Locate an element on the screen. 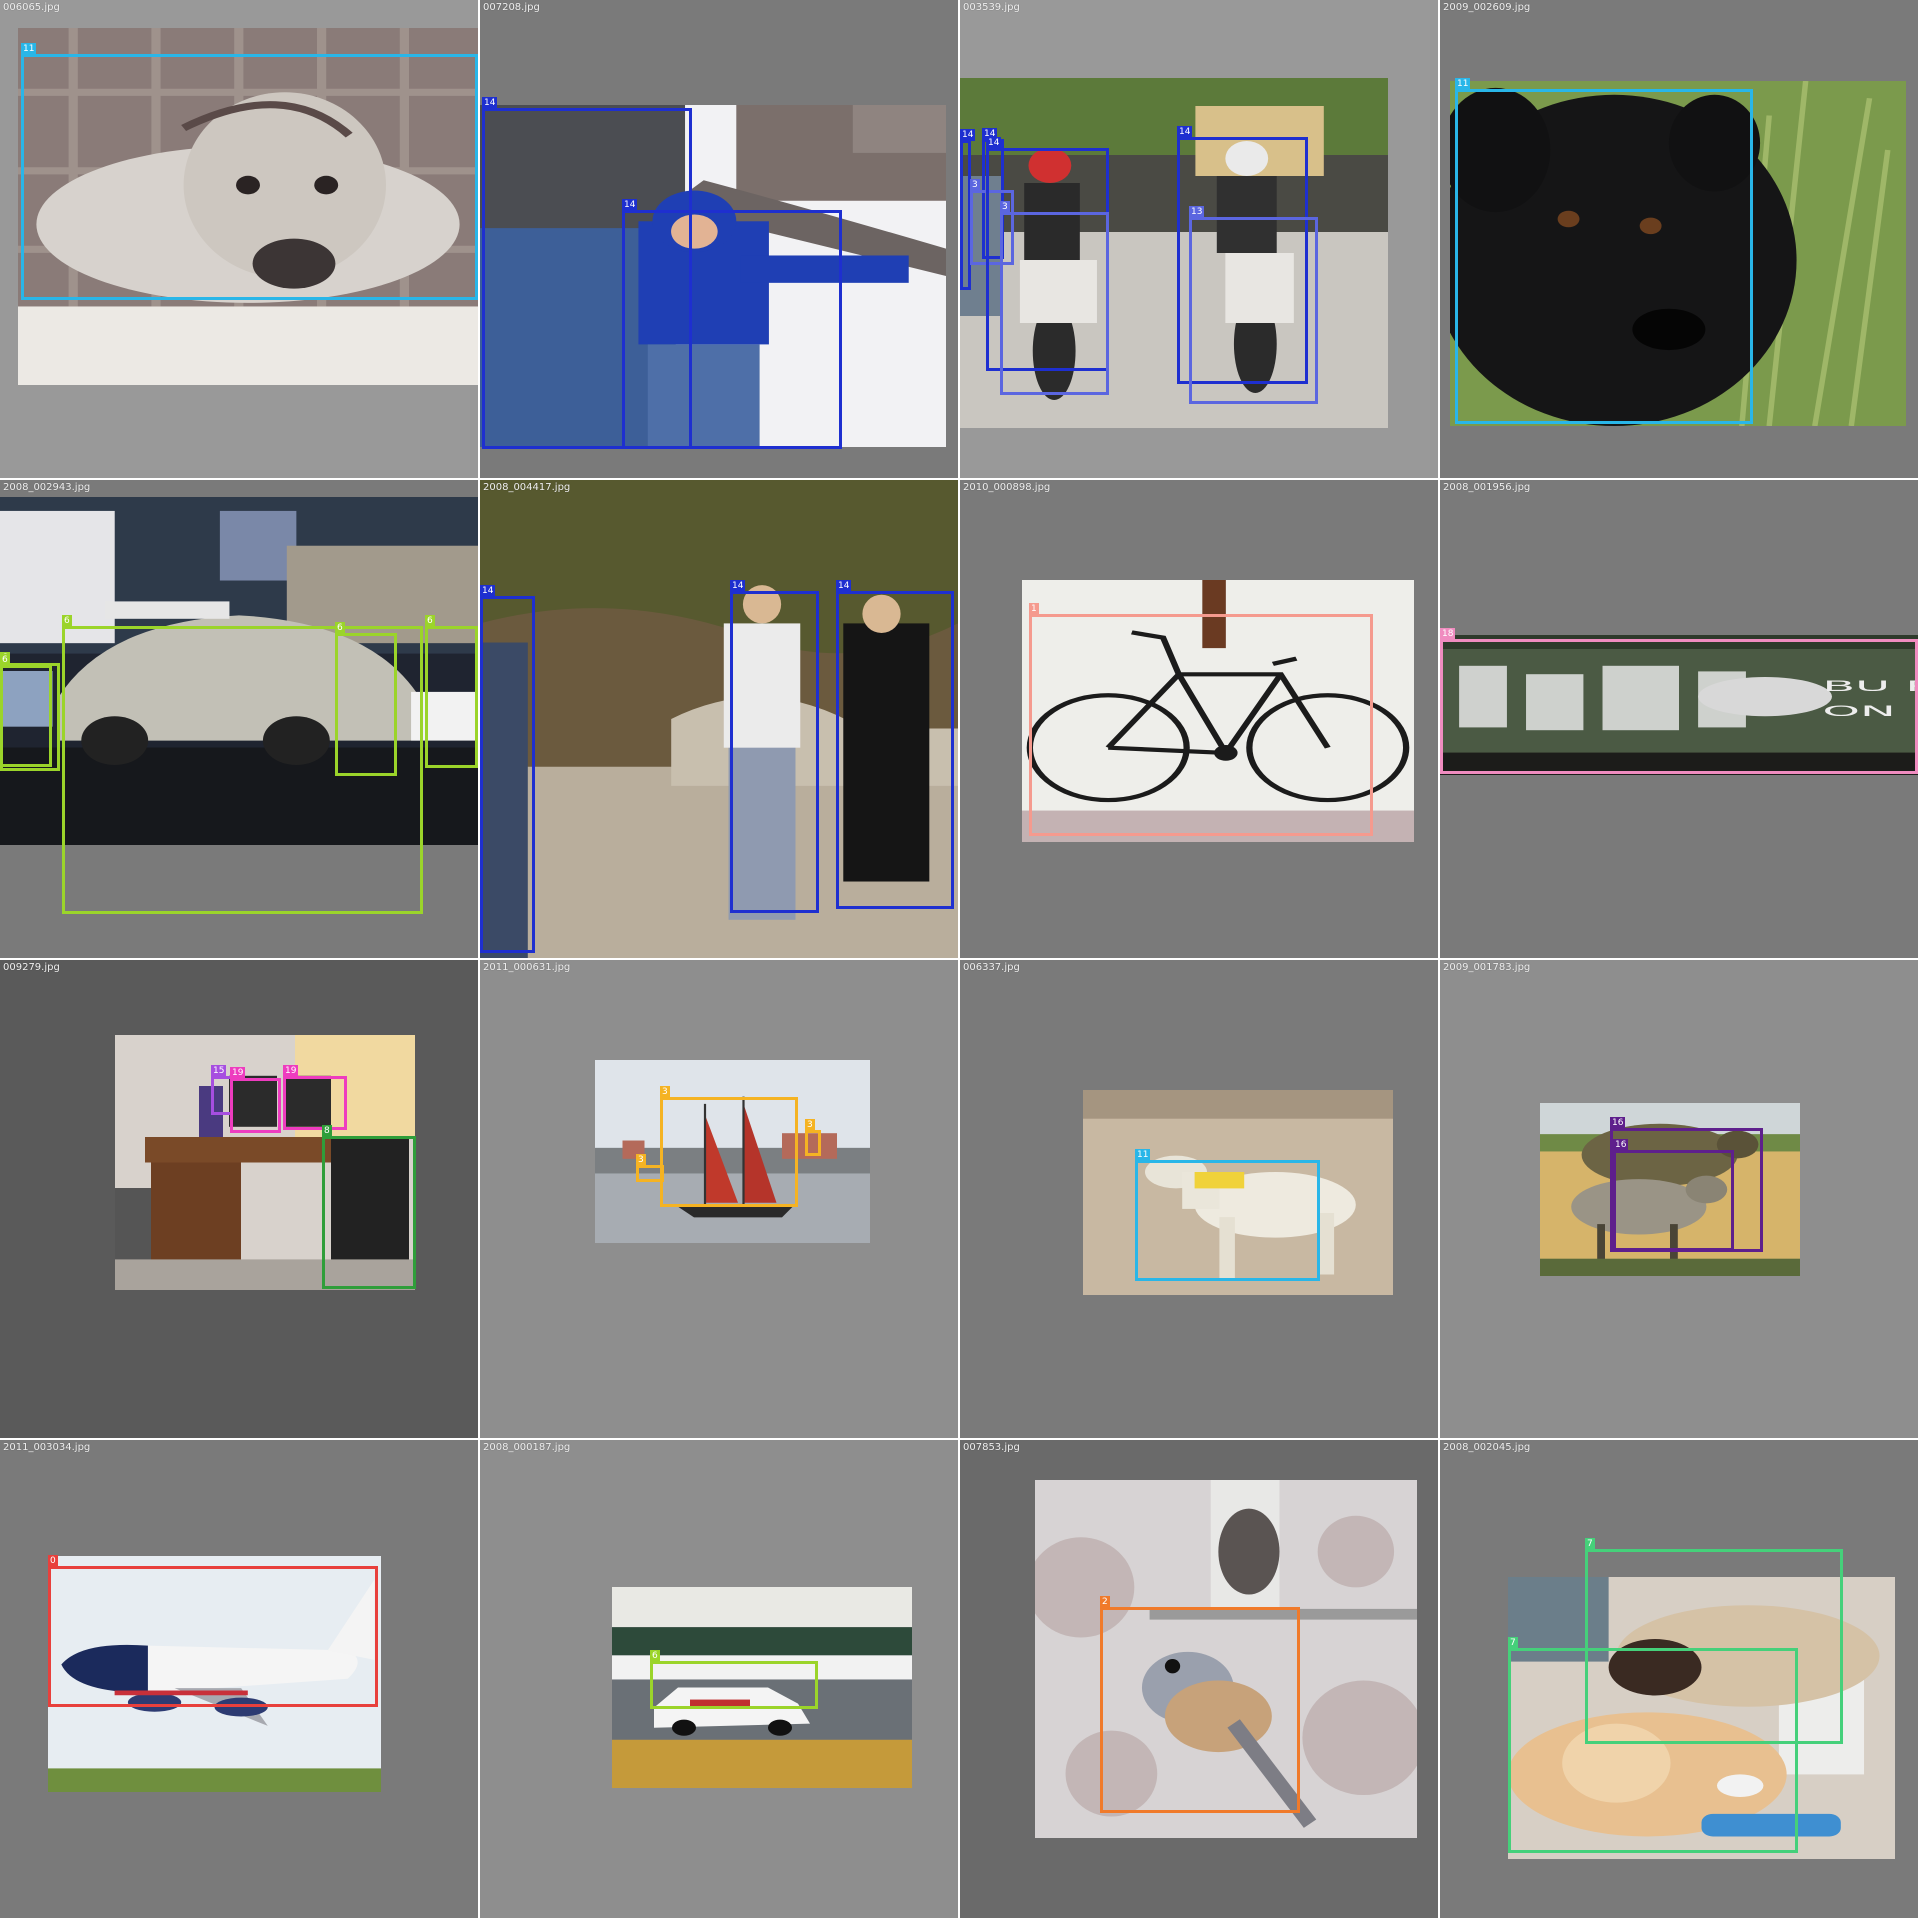 Image resolution: width=1920 pixels, height=1920 pixels. bbox-class-id: 18 is located at coordinates (1448, 634).